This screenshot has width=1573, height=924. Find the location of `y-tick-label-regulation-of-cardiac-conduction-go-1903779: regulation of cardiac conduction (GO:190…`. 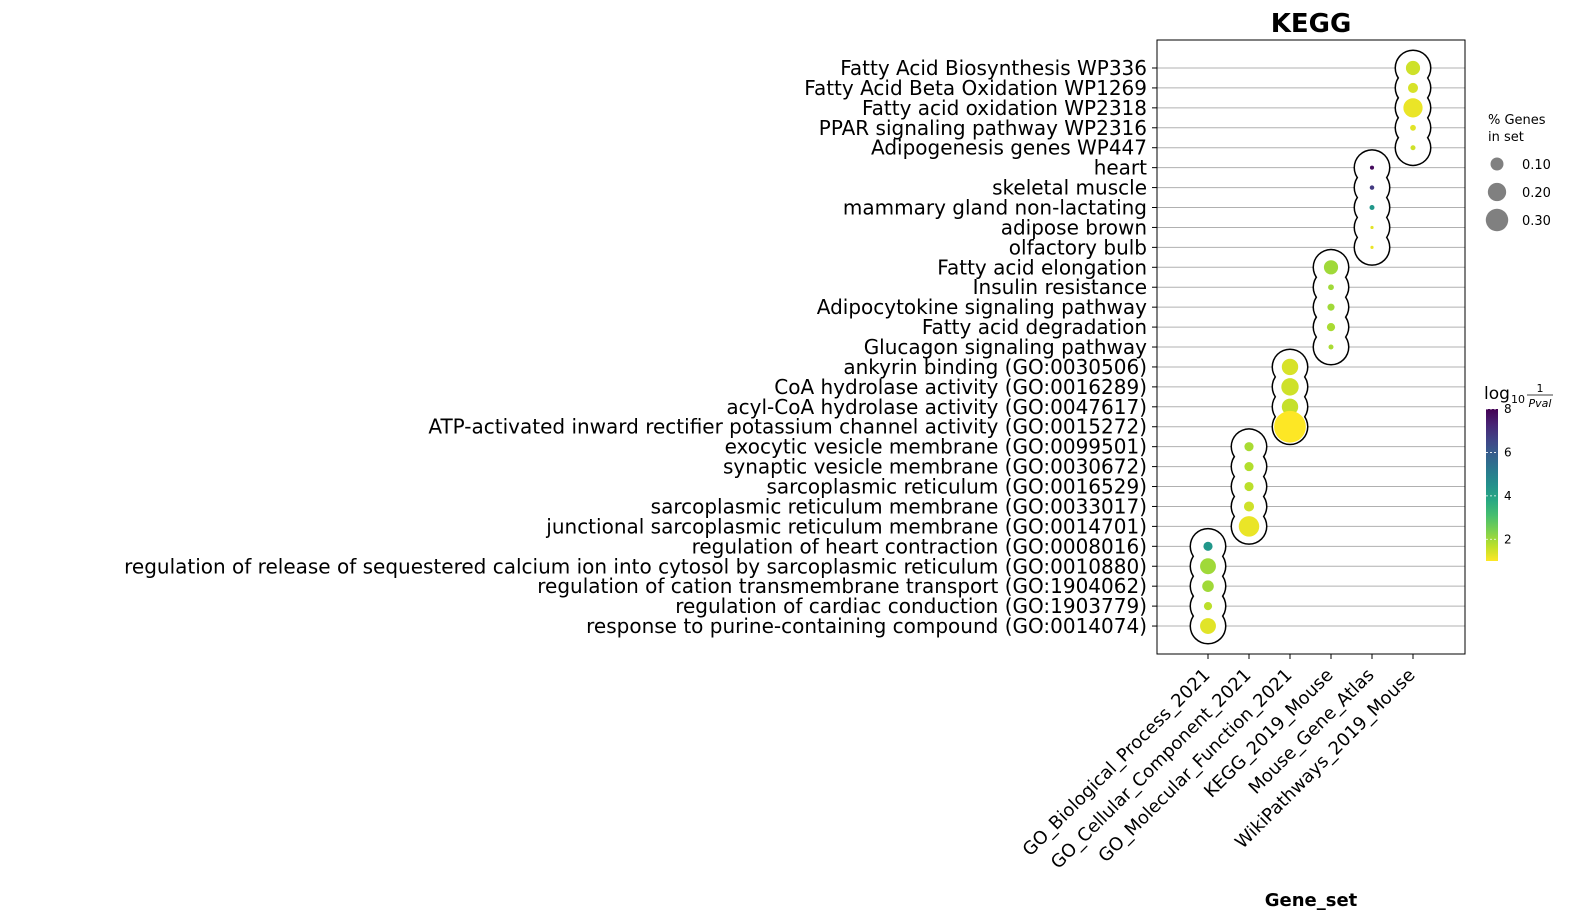

y-tick-label-regulation-of-cardiac-conduction-go-1903779: regulation of cardiac conduction (GO:190… is located at coordinates (911, 606).